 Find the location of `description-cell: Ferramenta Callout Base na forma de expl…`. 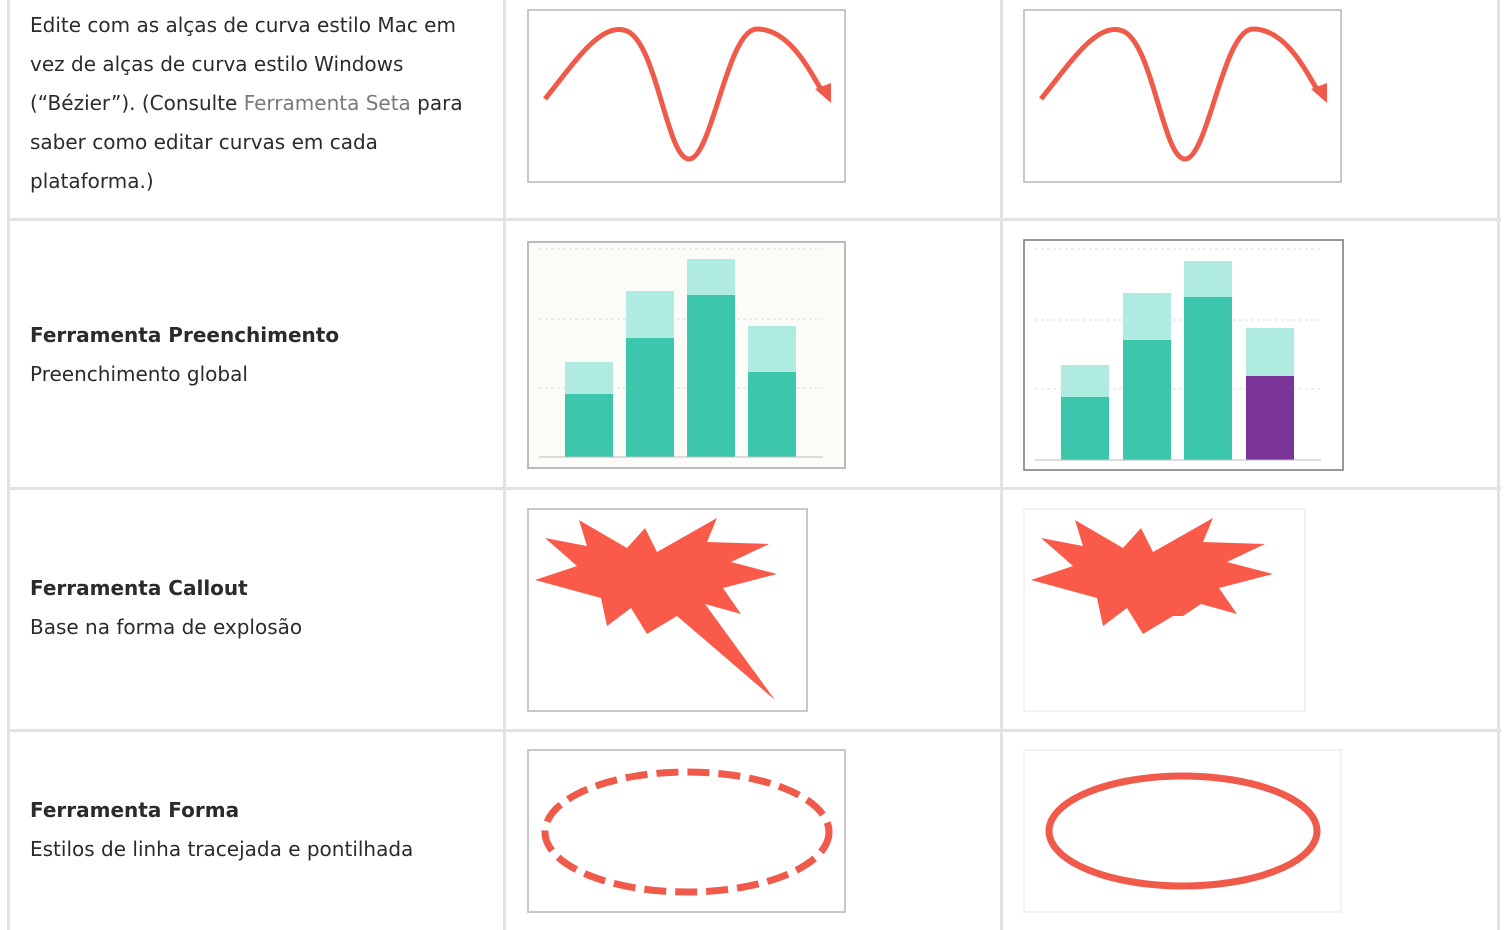

description-cell: Ferramenta Callout Base na forma de expl… is located at coordinates (260, 608).